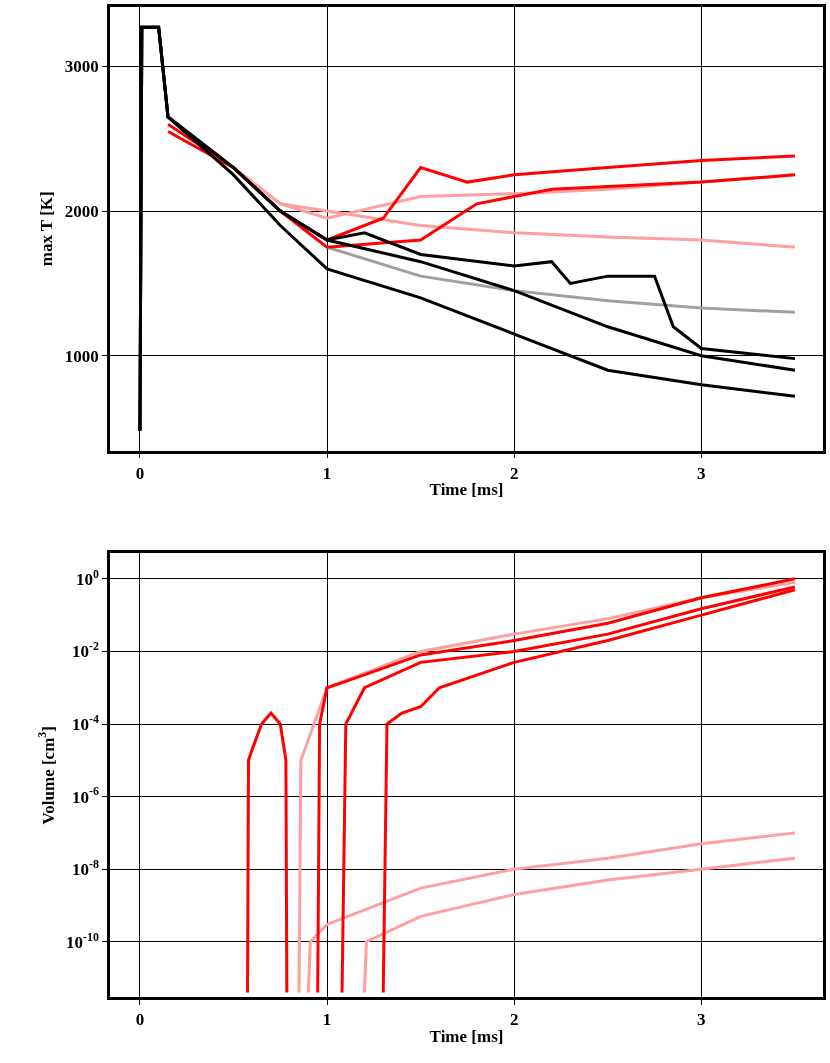  Describe the element at coordinates (85, 650) in the screenshot. I see `y-tick-label: 10$^{-2}$` at that location.